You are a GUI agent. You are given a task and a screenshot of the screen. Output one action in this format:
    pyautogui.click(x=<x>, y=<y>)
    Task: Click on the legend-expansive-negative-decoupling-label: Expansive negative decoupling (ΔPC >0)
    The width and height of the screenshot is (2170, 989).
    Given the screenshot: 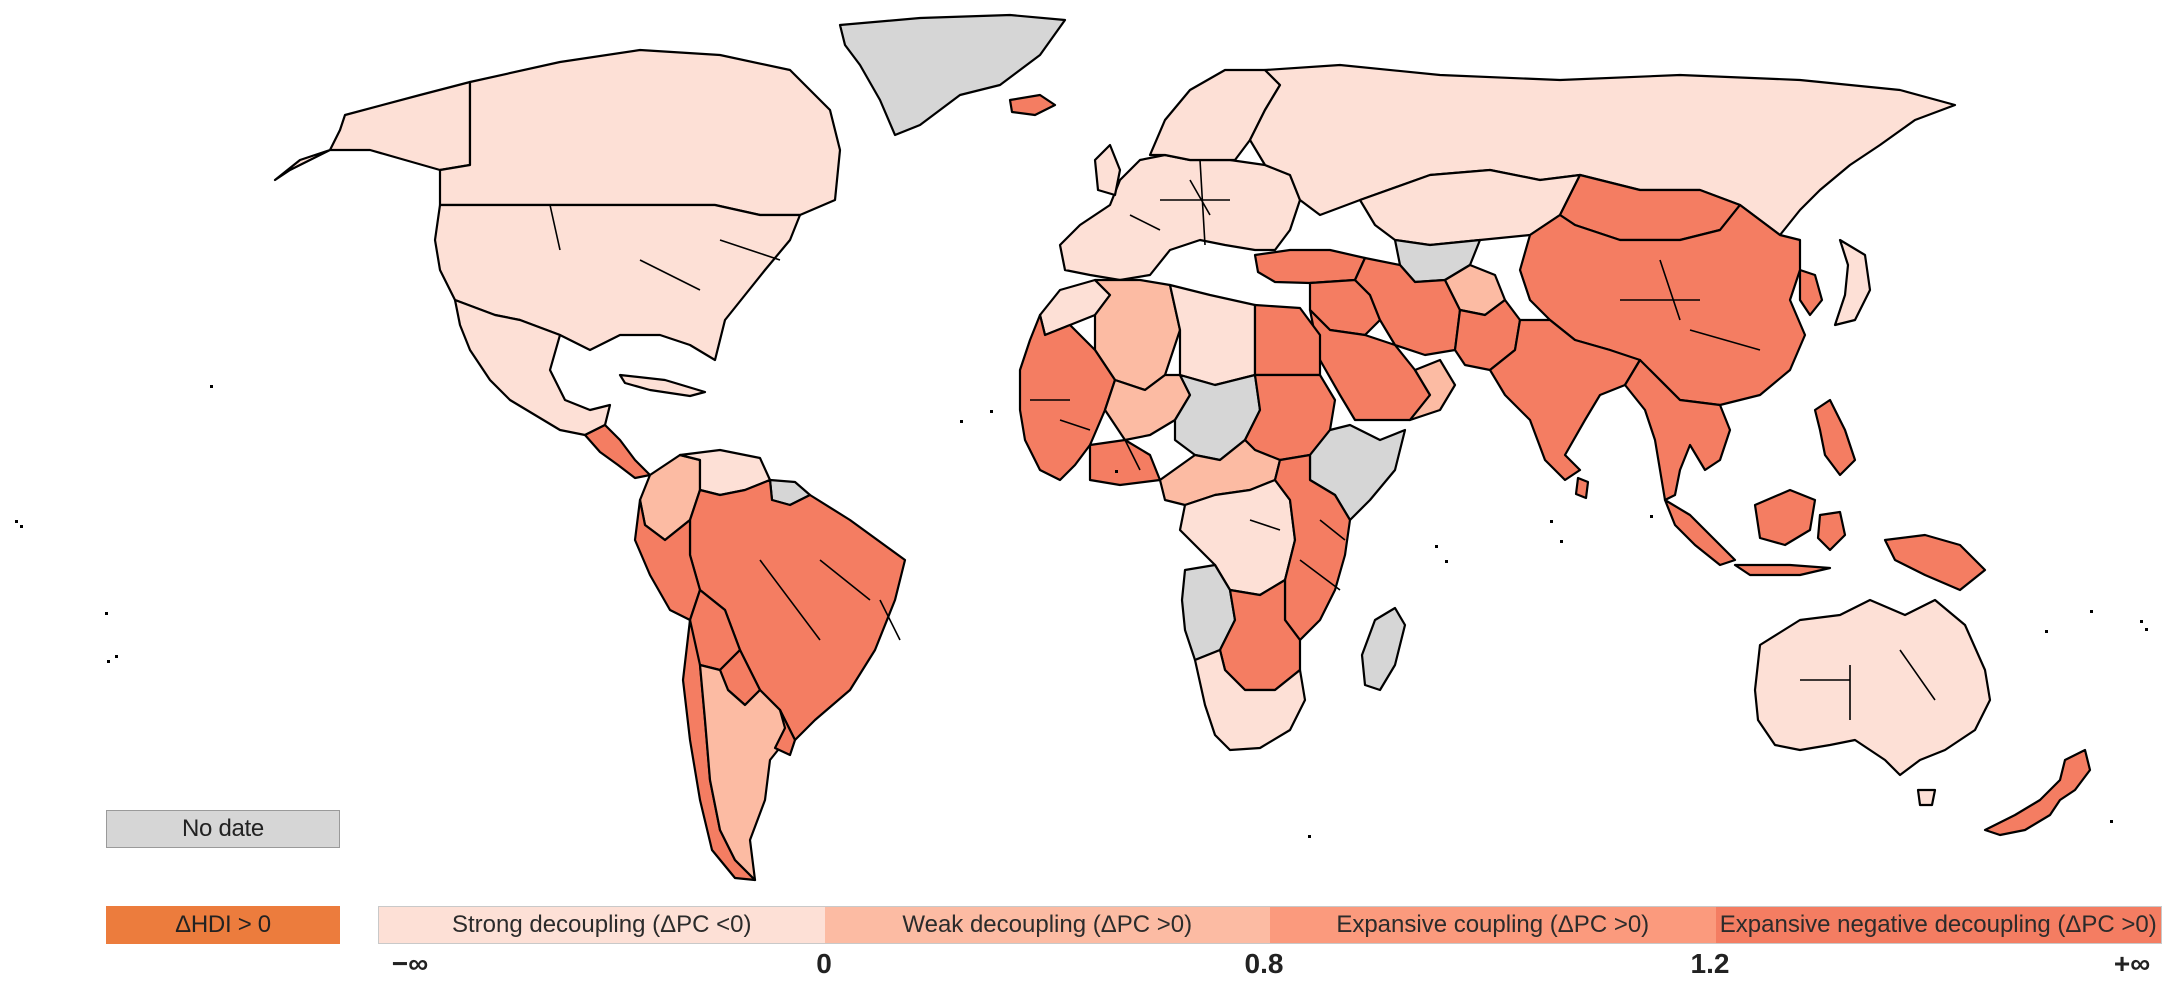 What is the action you would take?
    pyautogui.click(x=1938, y=924)
    